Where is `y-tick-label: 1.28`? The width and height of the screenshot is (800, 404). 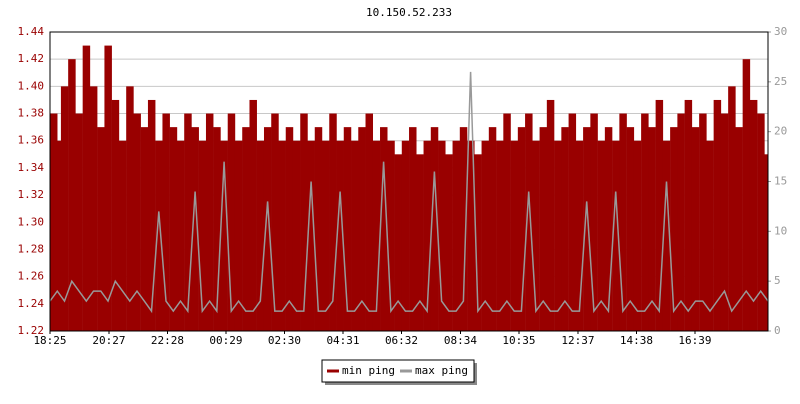
y-tick-label: 1.28 is located at coordinates (31, 248).